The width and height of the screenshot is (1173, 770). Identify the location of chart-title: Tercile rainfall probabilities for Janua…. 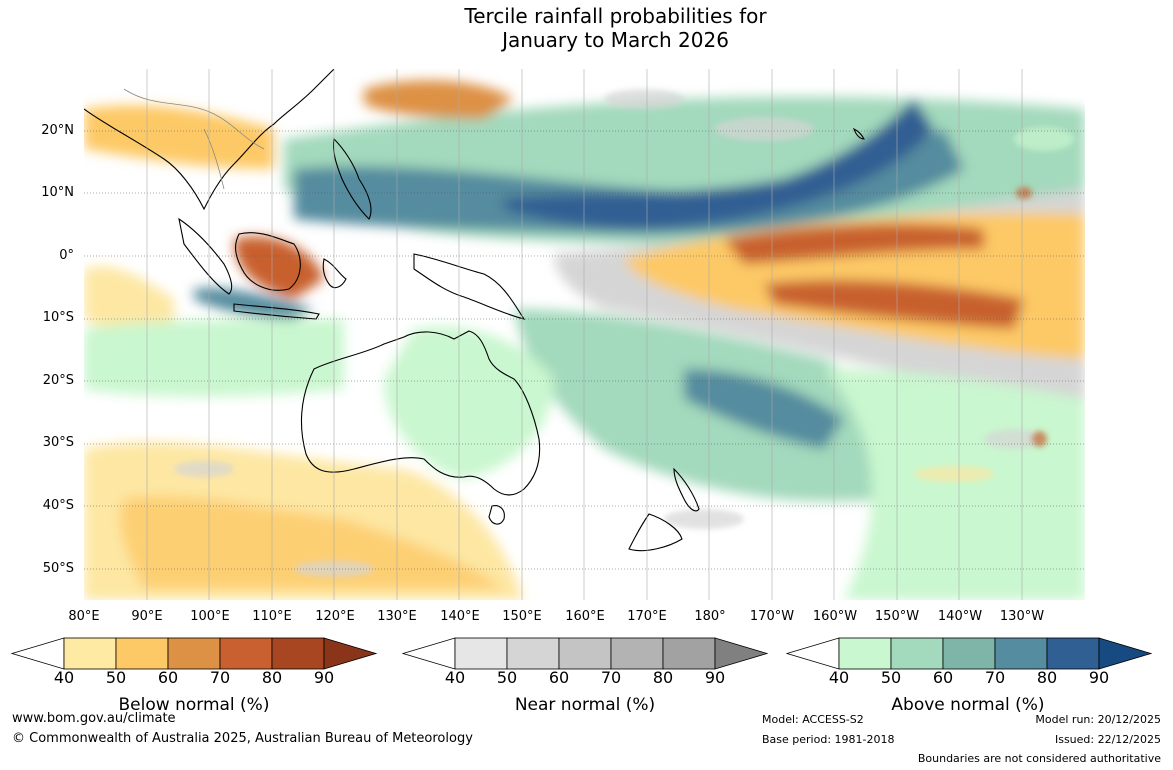
(586, 28).